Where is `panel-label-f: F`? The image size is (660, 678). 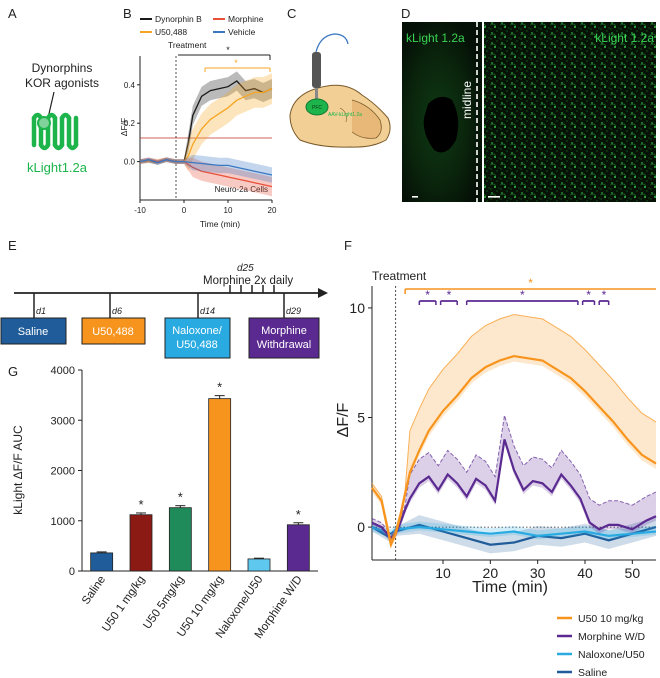
panel-label-f: F is located at coordinates (348, 245).